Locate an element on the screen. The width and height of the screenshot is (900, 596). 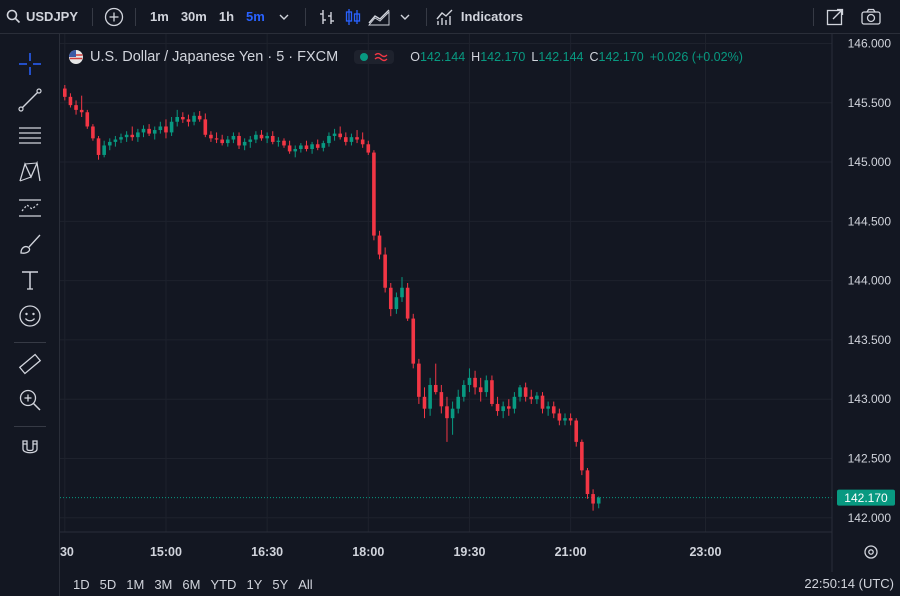
horizontal-lines-icon is located at coordinates (30, 135).